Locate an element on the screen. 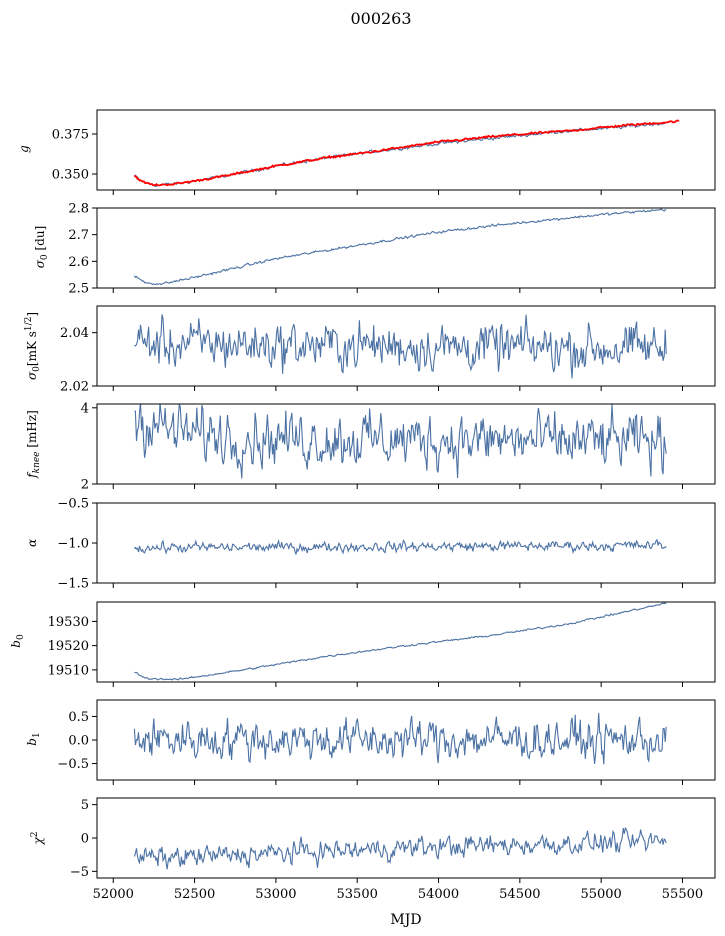  plot-area-b0: 19510 19520 19530 is located at coordinates (382, 644).